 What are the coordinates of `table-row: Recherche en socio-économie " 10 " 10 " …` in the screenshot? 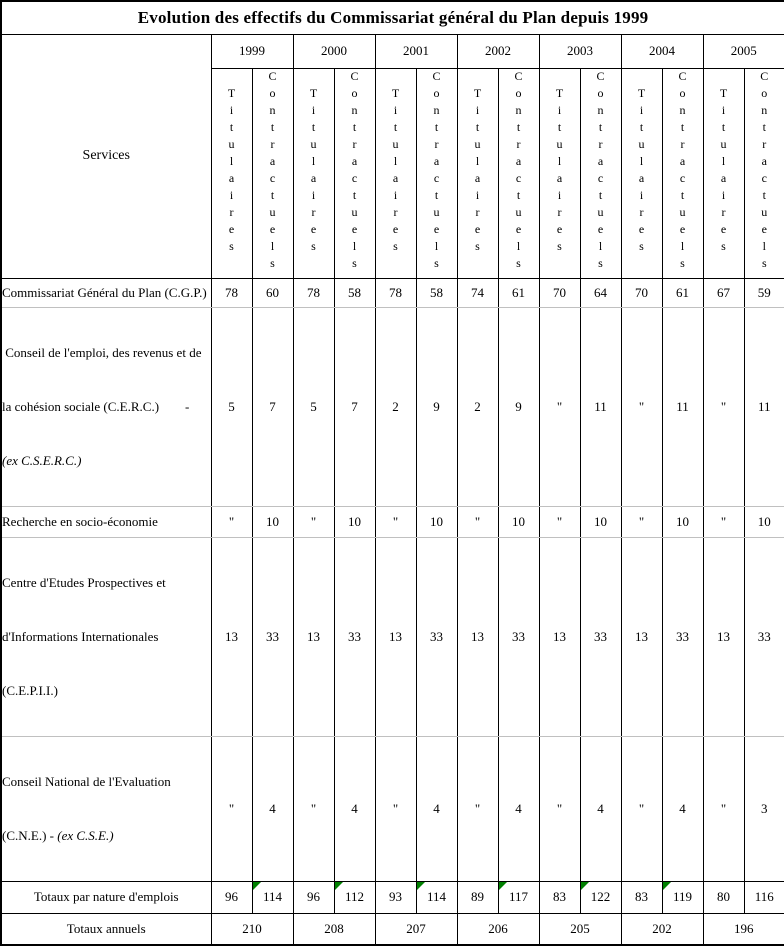 It's located at (392, 521).